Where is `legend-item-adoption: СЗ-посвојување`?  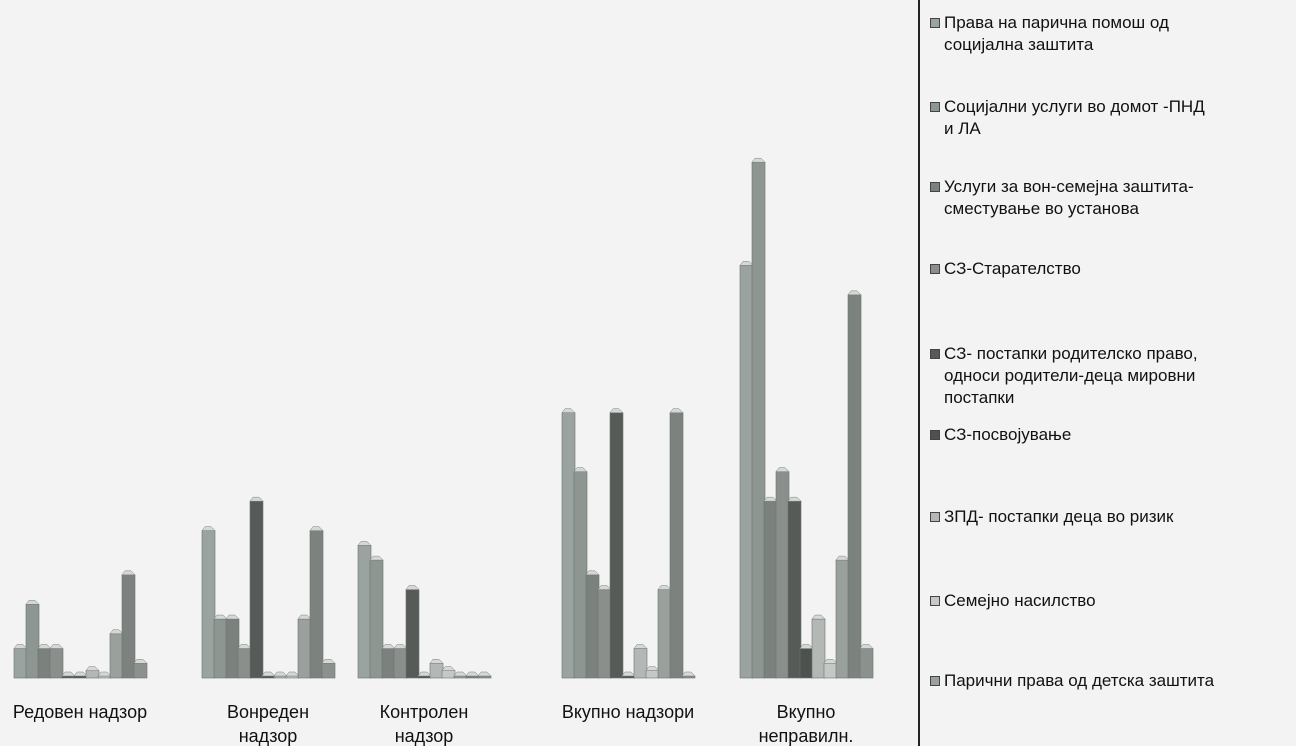
legend-item-adoption: СЗ-посвојување is located at coordinates (1111, 435).